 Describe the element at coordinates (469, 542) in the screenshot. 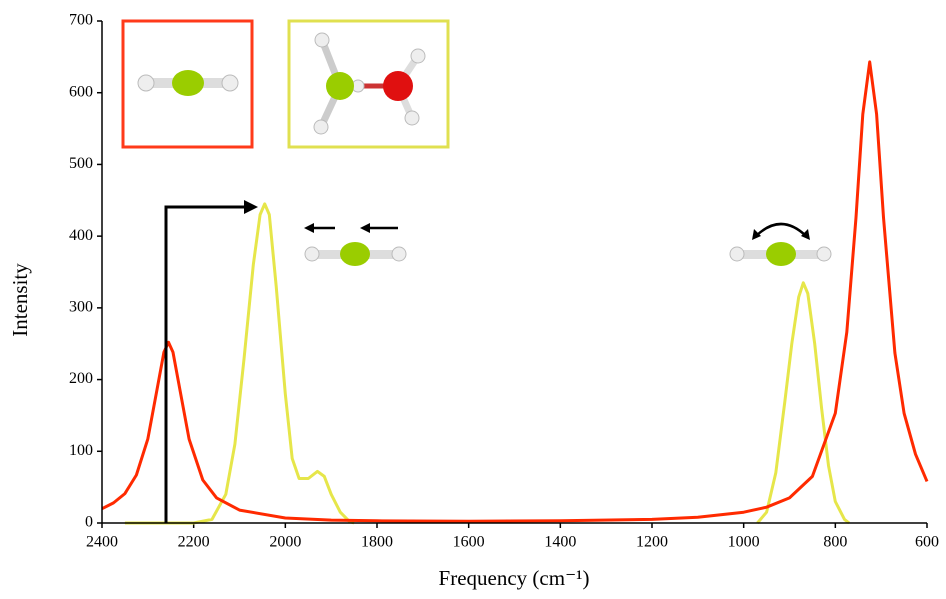

I see `x-tick-label: 1600` at that location.